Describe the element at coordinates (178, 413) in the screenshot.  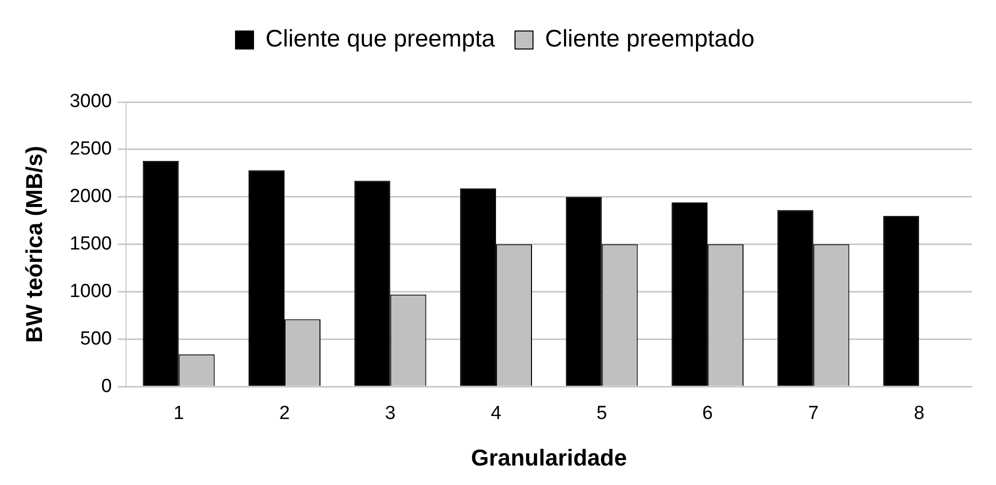
I see `x-tick-label: 1` at that location.